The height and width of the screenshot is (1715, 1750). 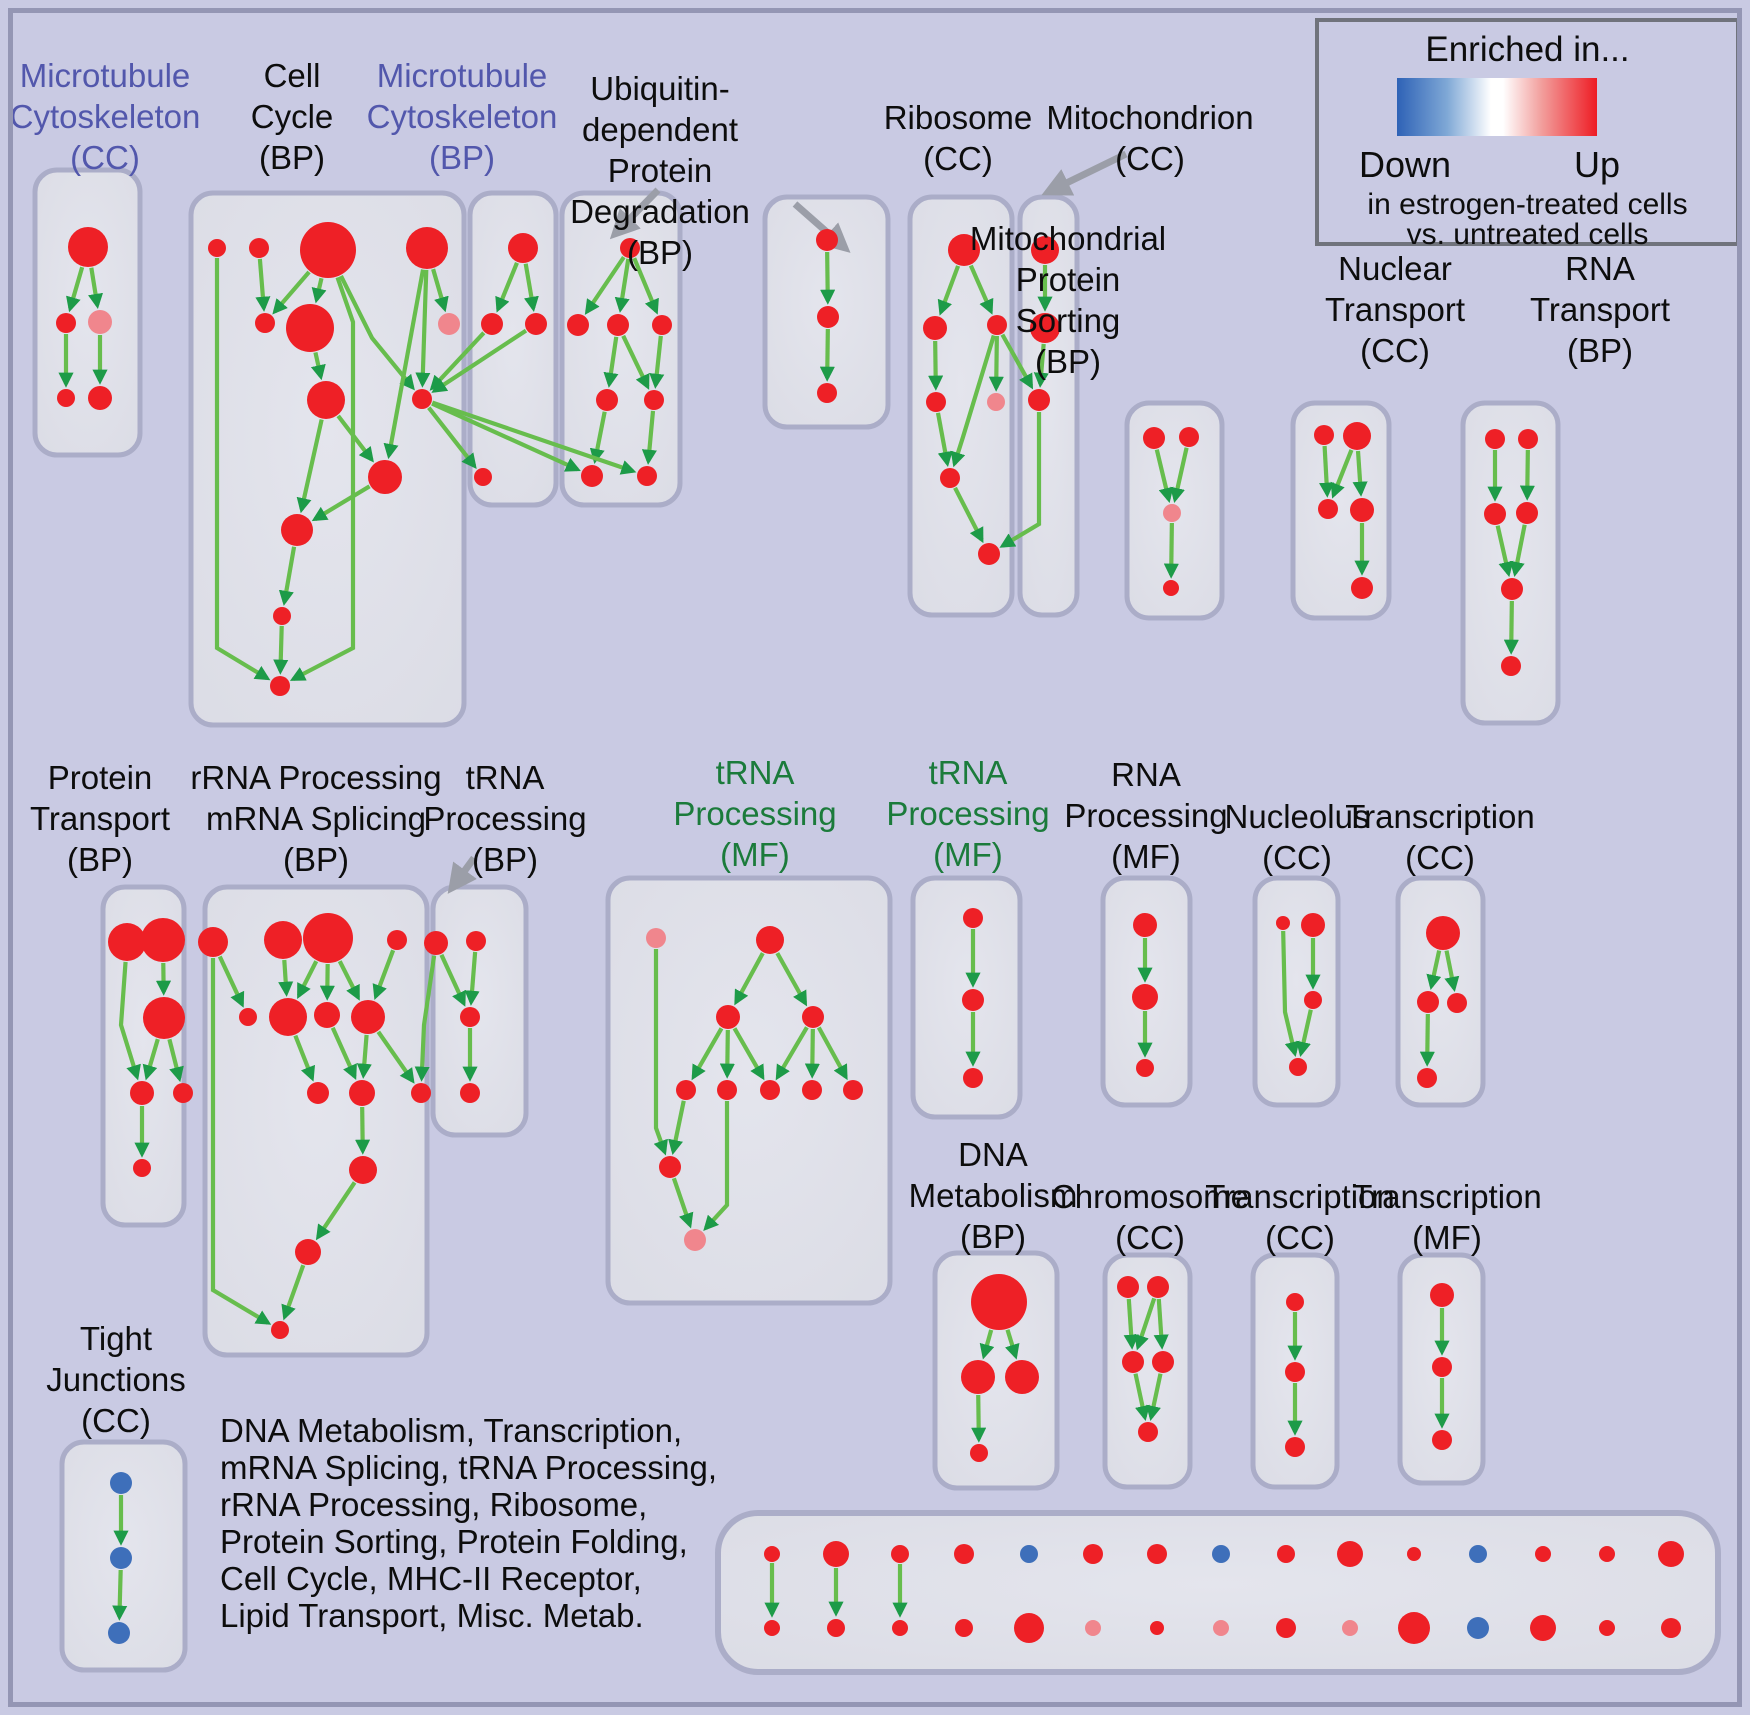 What do you see at coordinates (100, 818) in the screenshot?
I see `label-protein-transport-bp-line: Transport` at bounding box center [100, 818].